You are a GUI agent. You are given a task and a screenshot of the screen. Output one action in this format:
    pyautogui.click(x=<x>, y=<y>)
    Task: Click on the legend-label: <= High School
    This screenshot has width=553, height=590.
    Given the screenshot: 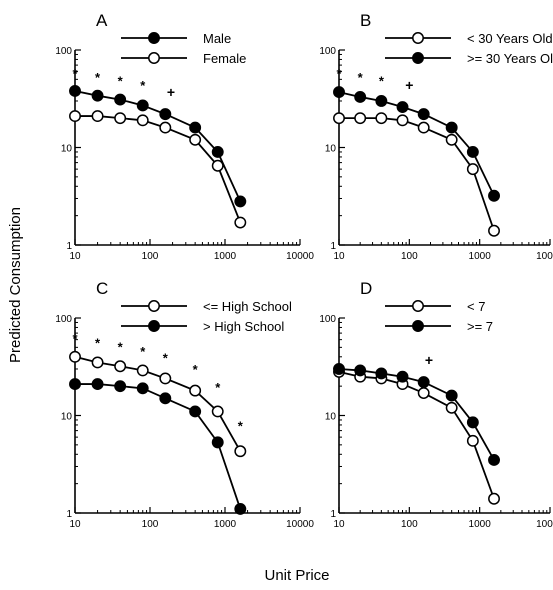 What is the action you would take?
    pyautogui.click(x=247, y=306)
    